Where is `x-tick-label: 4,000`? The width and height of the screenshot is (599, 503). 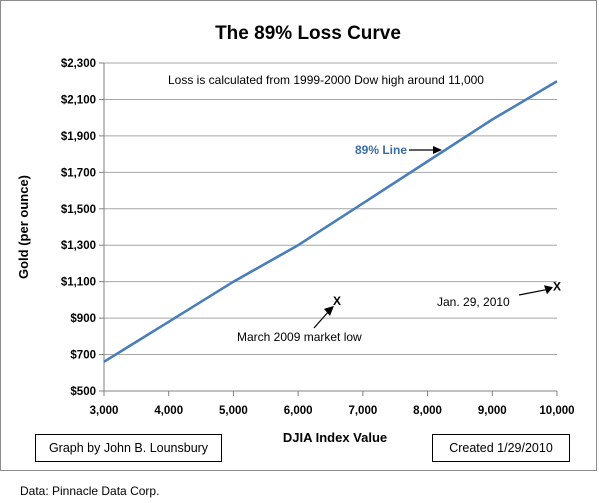 x-tick-label: 4,000 is located at coordinates (168, 411).